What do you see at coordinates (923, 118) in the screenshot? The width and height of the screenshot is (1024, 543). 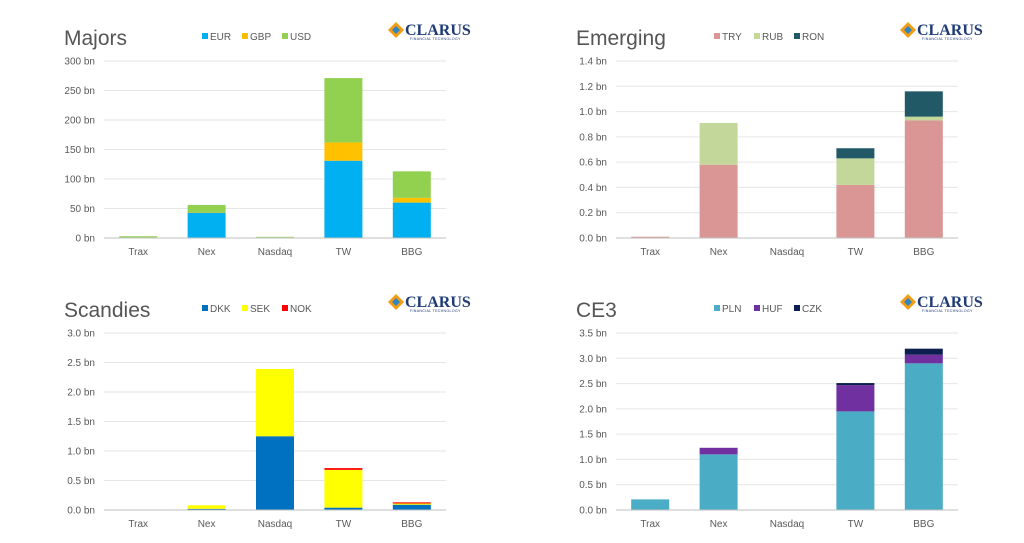 I see `chart-emerging-bar-bbg-rub` at bounding box center [923, 118].